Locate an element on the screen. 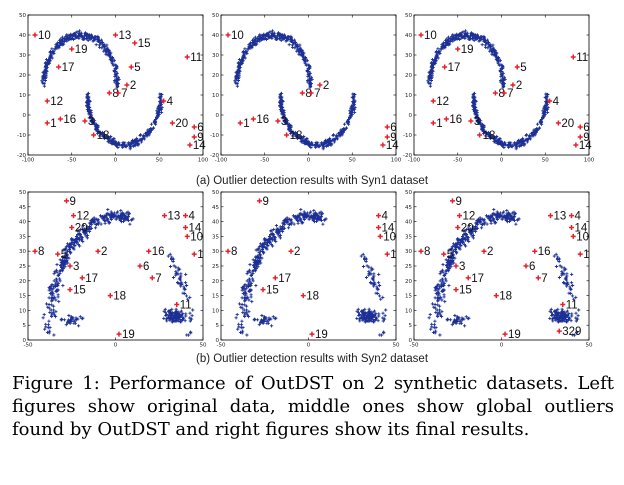  y-tick-label: 5 is located at coordinates (411, 326).